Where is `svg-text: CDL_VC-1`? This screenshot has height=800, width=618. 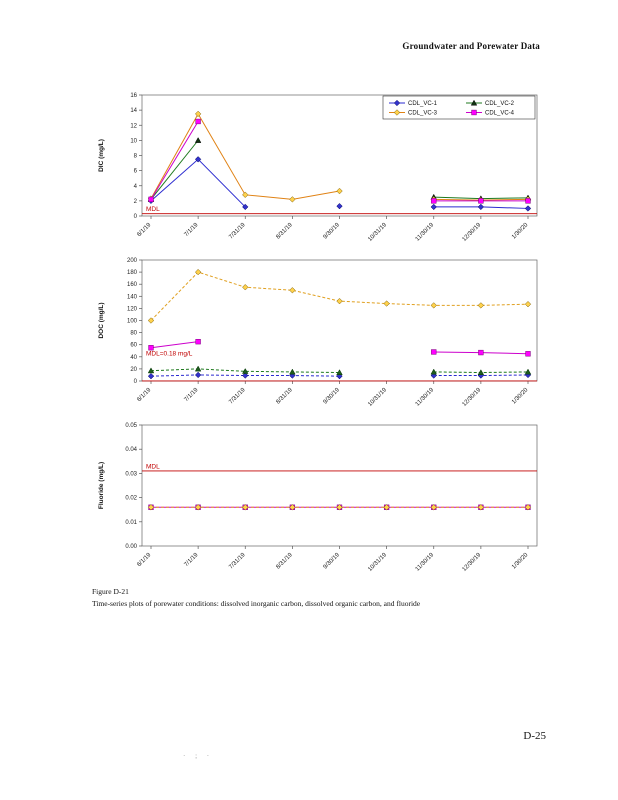
svg-text: CDL_VC-1 is located at coordinates (423, 104).